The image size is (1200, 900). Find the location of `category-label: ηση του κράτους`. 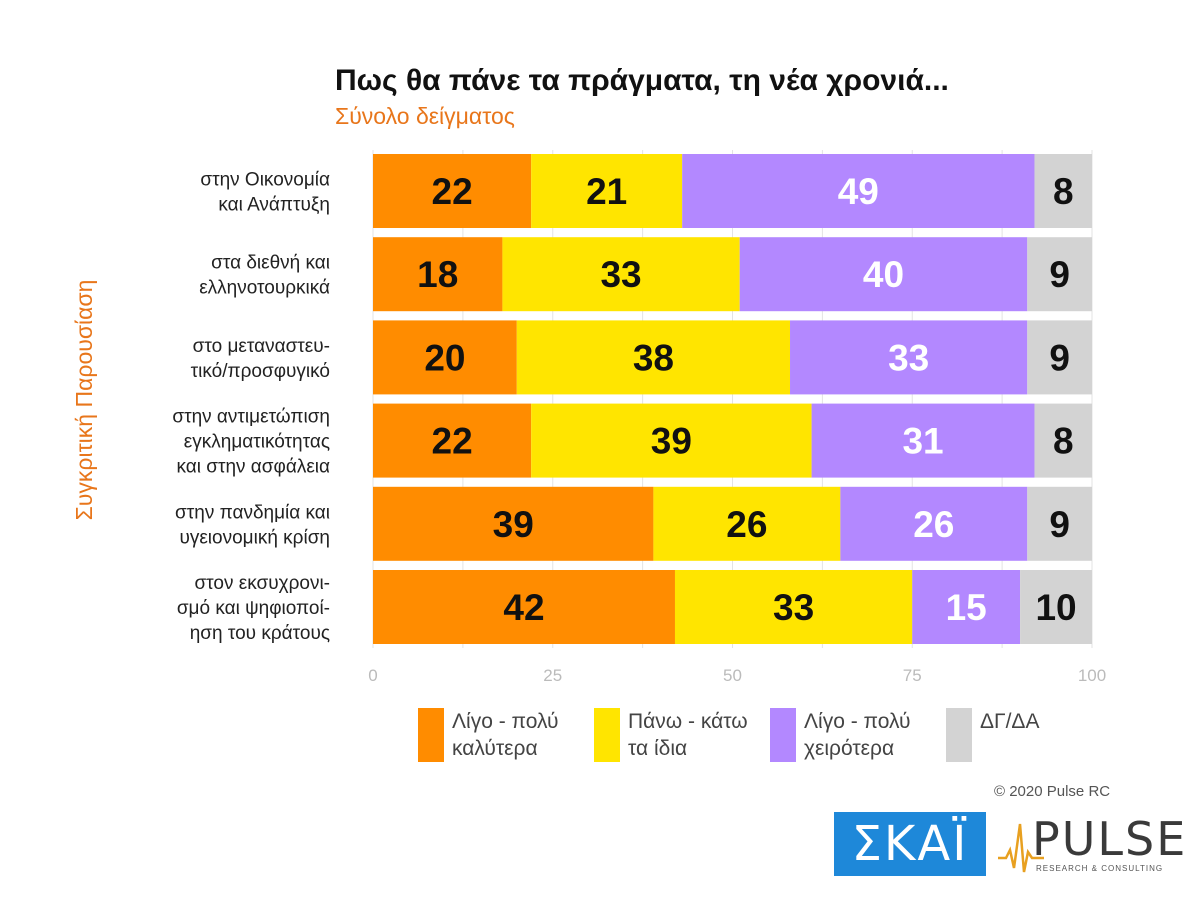

category-label: ηση του κράτους is located at coordinates (260, 633).